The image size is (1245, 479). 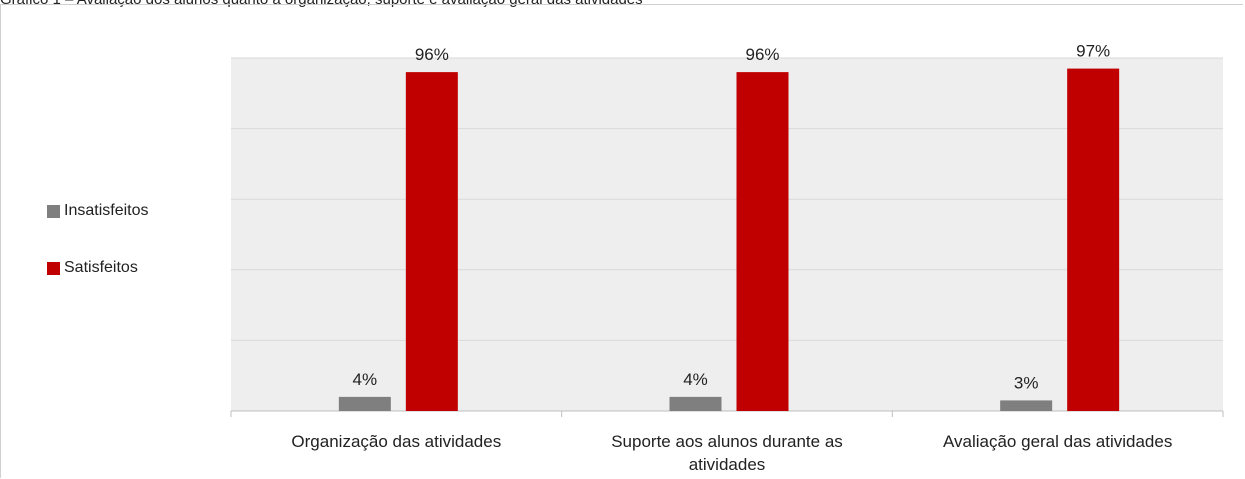 I want to click on x-tick-label: Organização das atividades, so click(x=396, y=441).